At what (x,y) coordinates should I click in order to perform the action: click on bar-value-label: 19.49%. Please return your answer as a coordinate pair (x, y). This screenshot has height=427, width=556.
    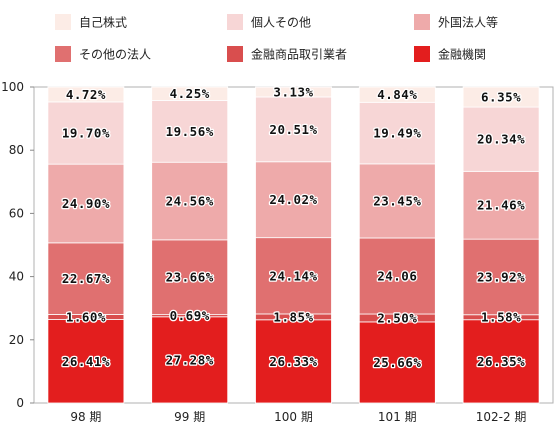
    Looking at the image, I should click on (397, 133).